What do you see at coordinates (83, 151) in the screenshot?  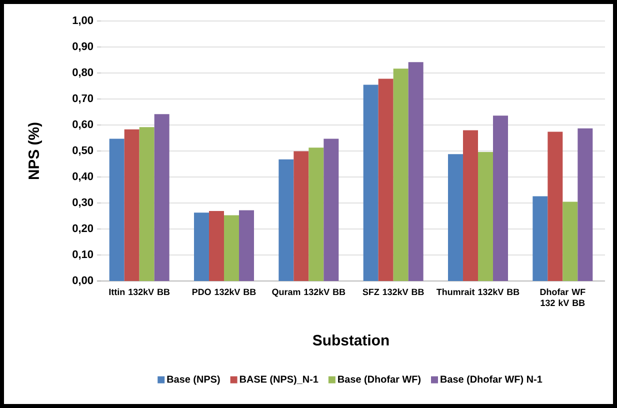 I see `y-tick-label: 0,50` at bounding box center [83, 151].